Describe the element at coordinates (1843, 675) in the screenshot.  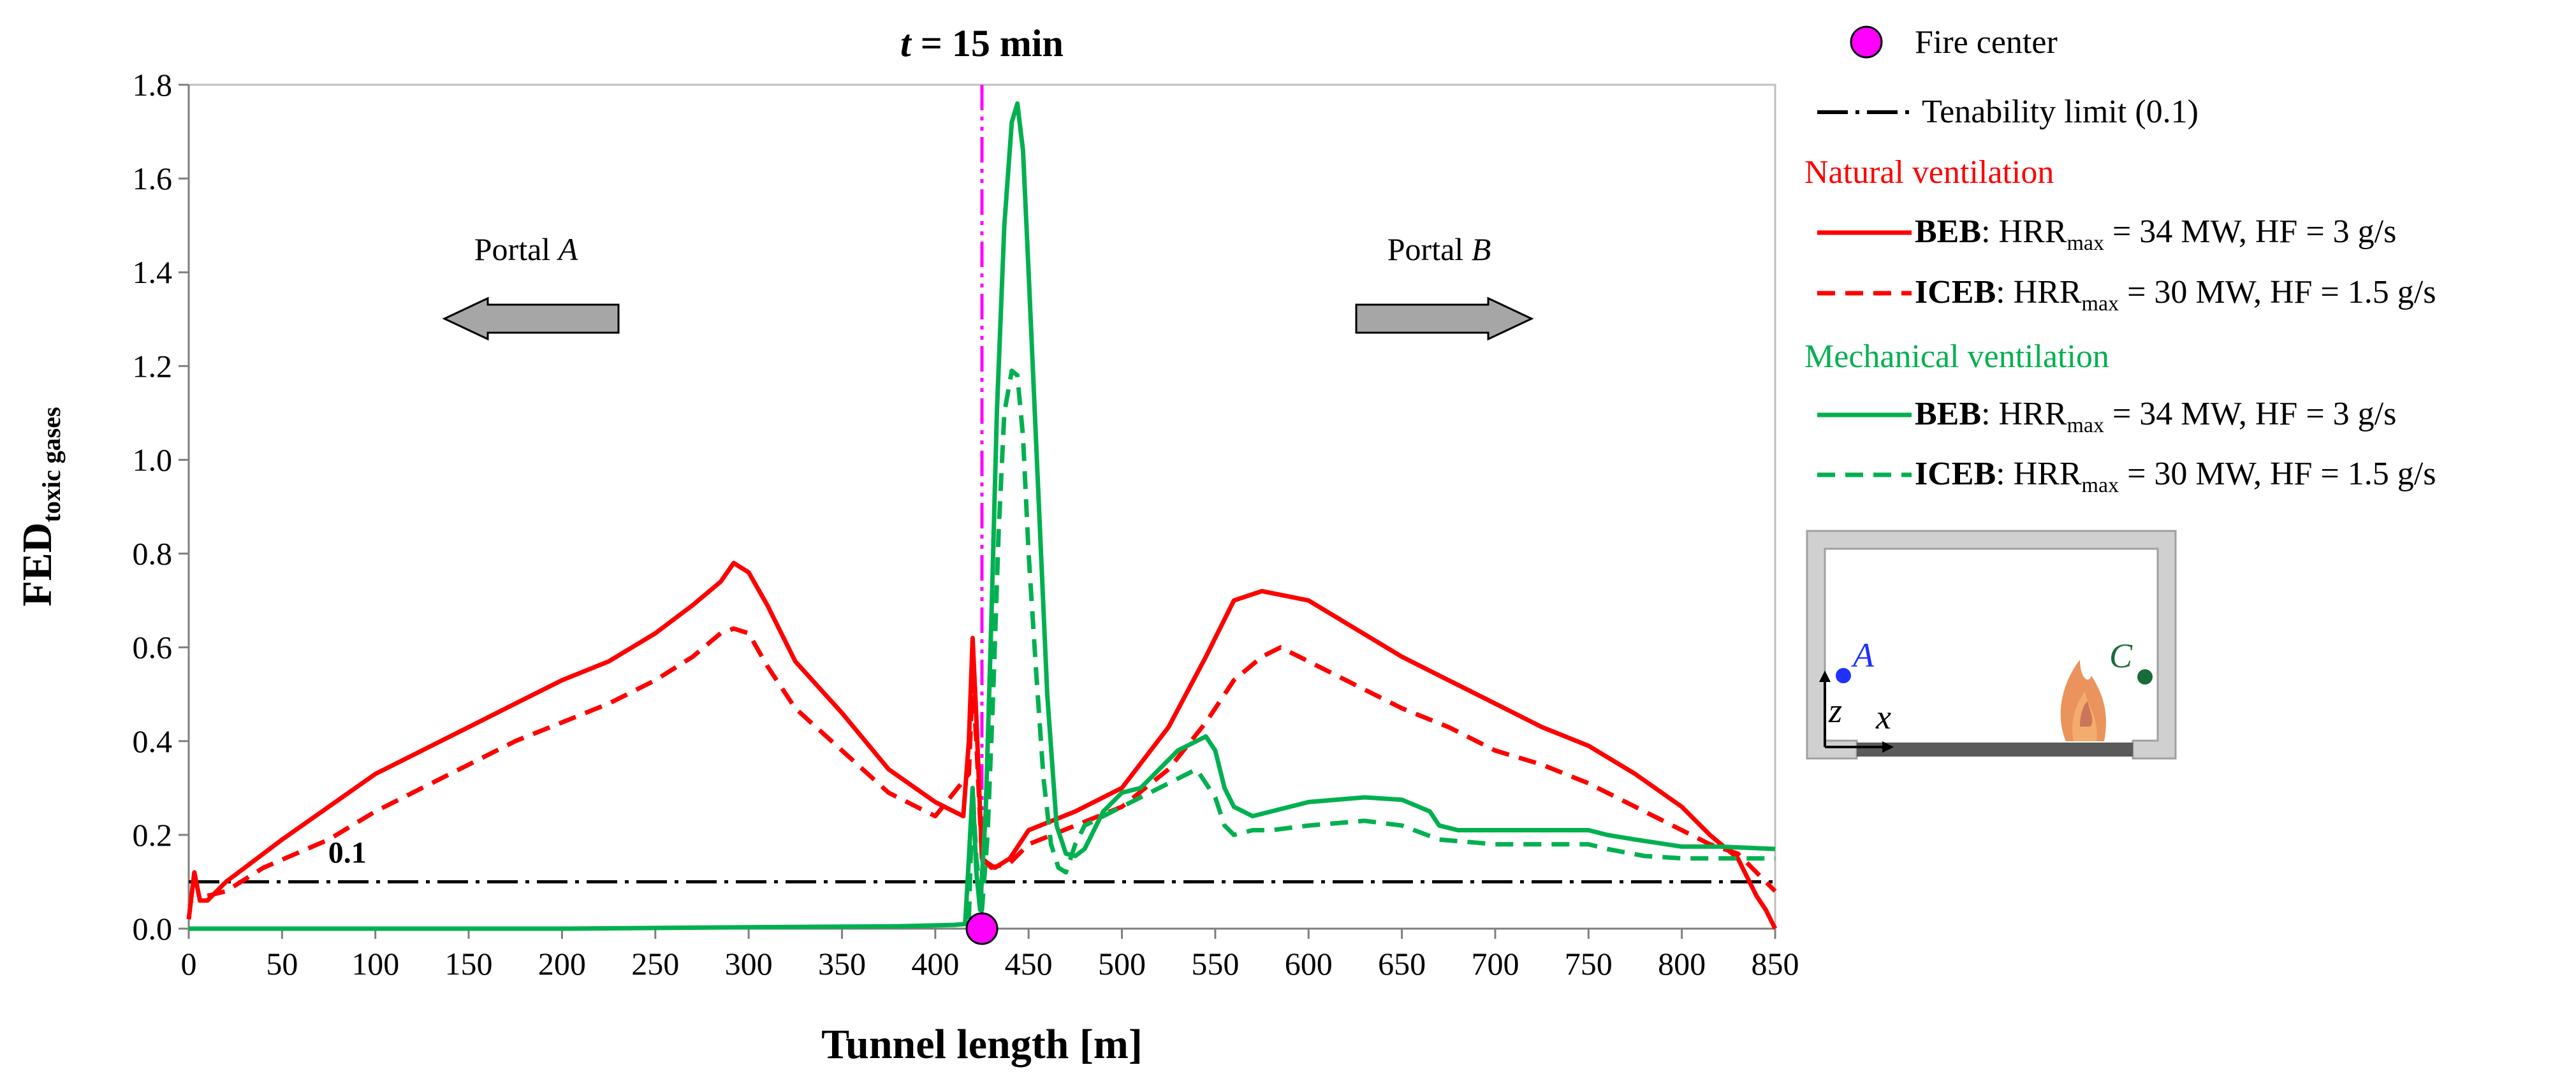
I see `inset-point-a` at that location.